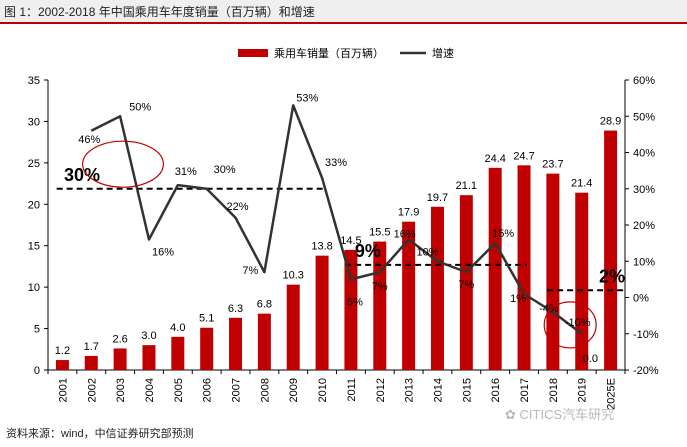 Image resolution: width=687 pixels, height=447 pixels. Describe the element at coordinates (150, 390) in the screenshot. I see `x-tick-label: 2004` at that location.